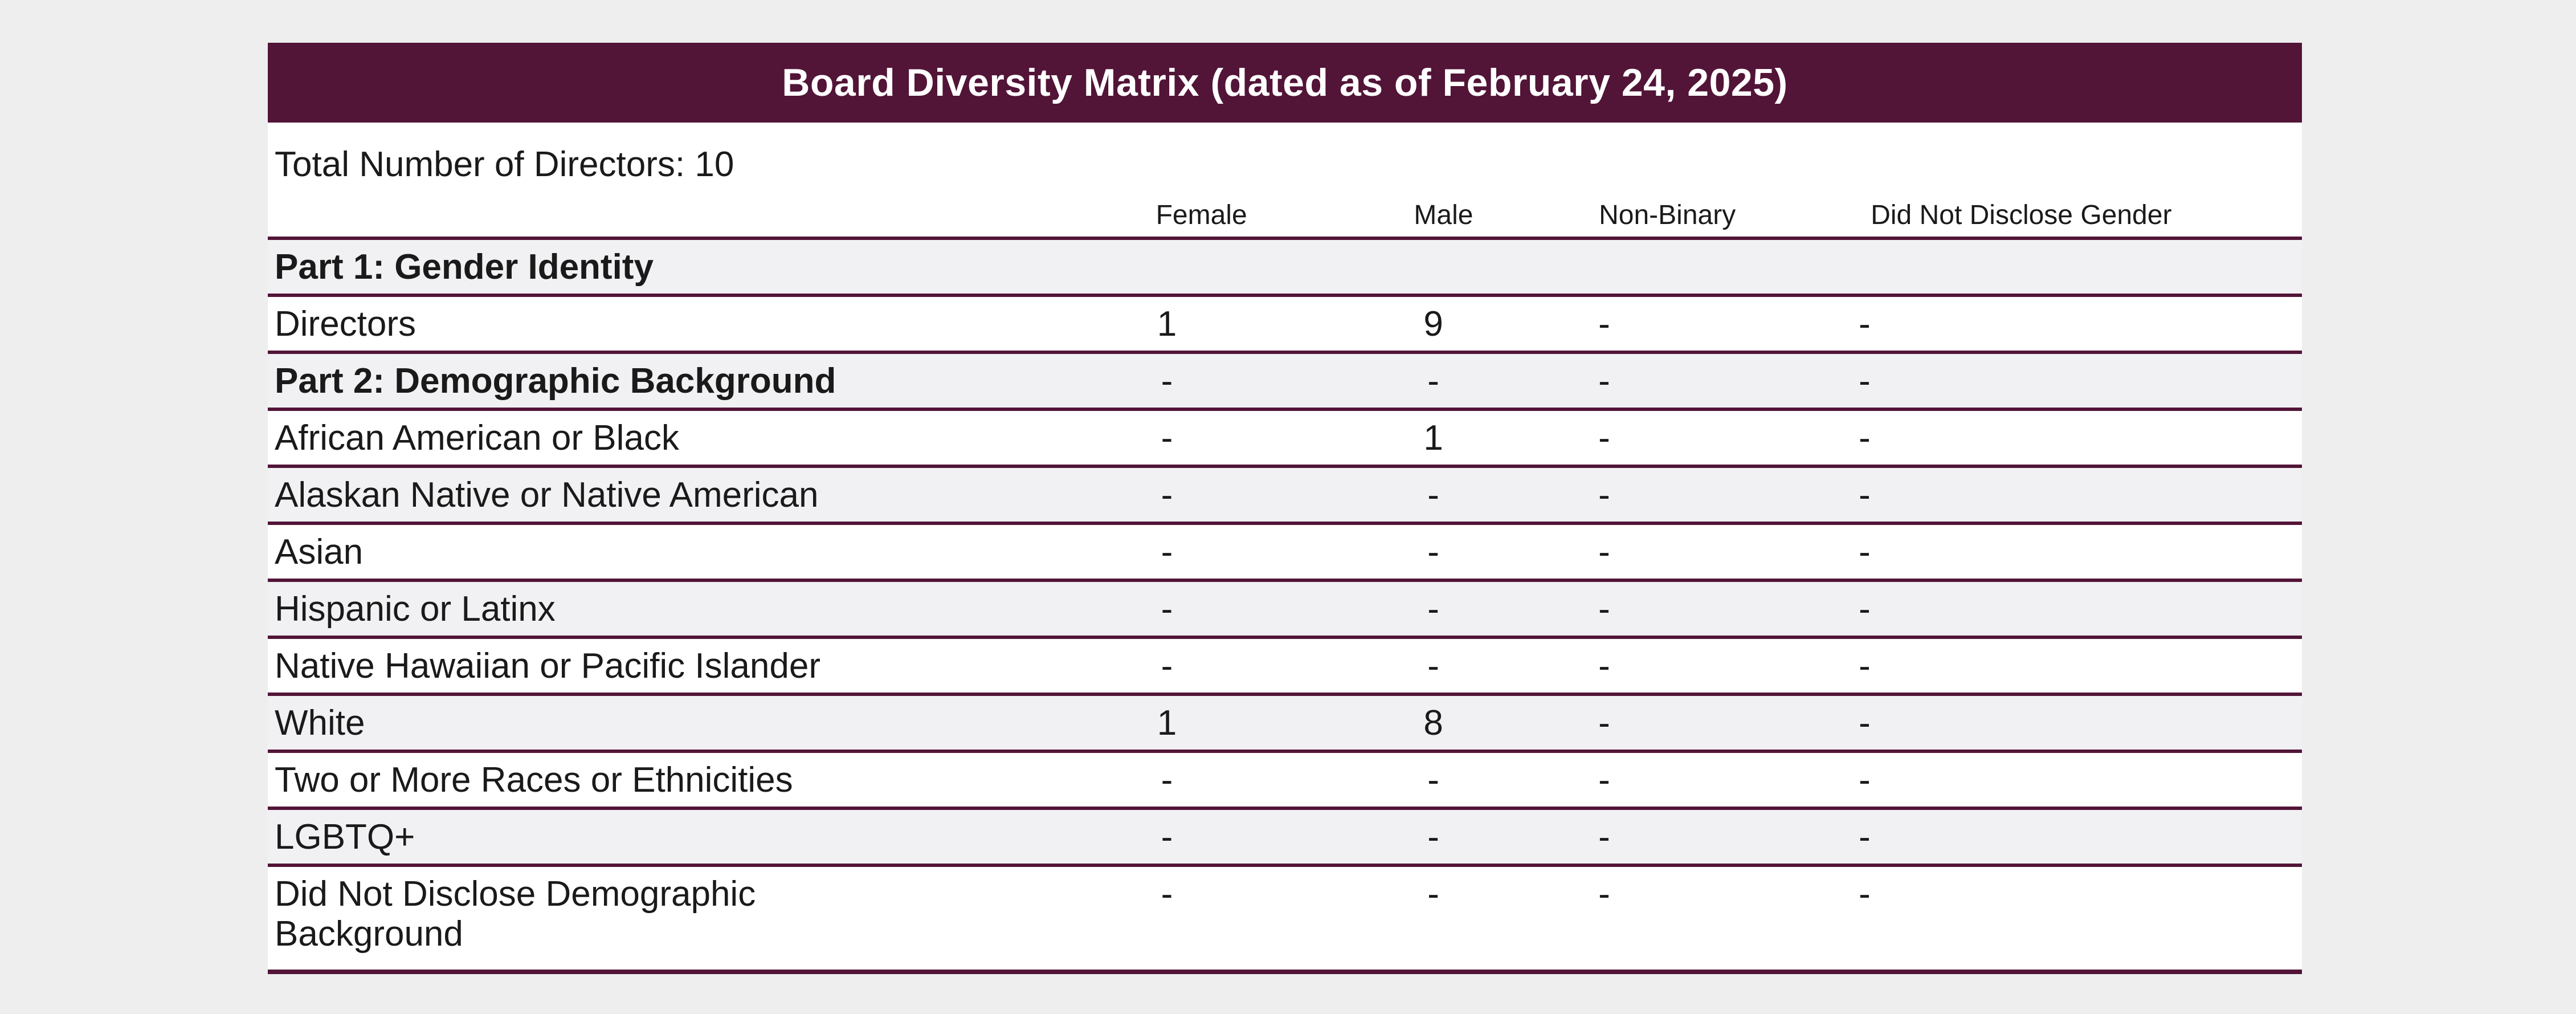  Describe the element at coordinates (1433, 324) in the screenshot. I see `cell-value: 9` at that location.